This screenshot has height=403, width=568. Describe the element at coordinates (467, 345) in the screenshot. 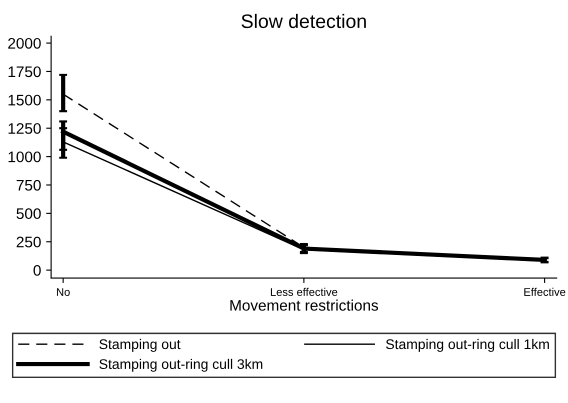

I see `legend-label: Stamping out-ring cull 1km` at that location.